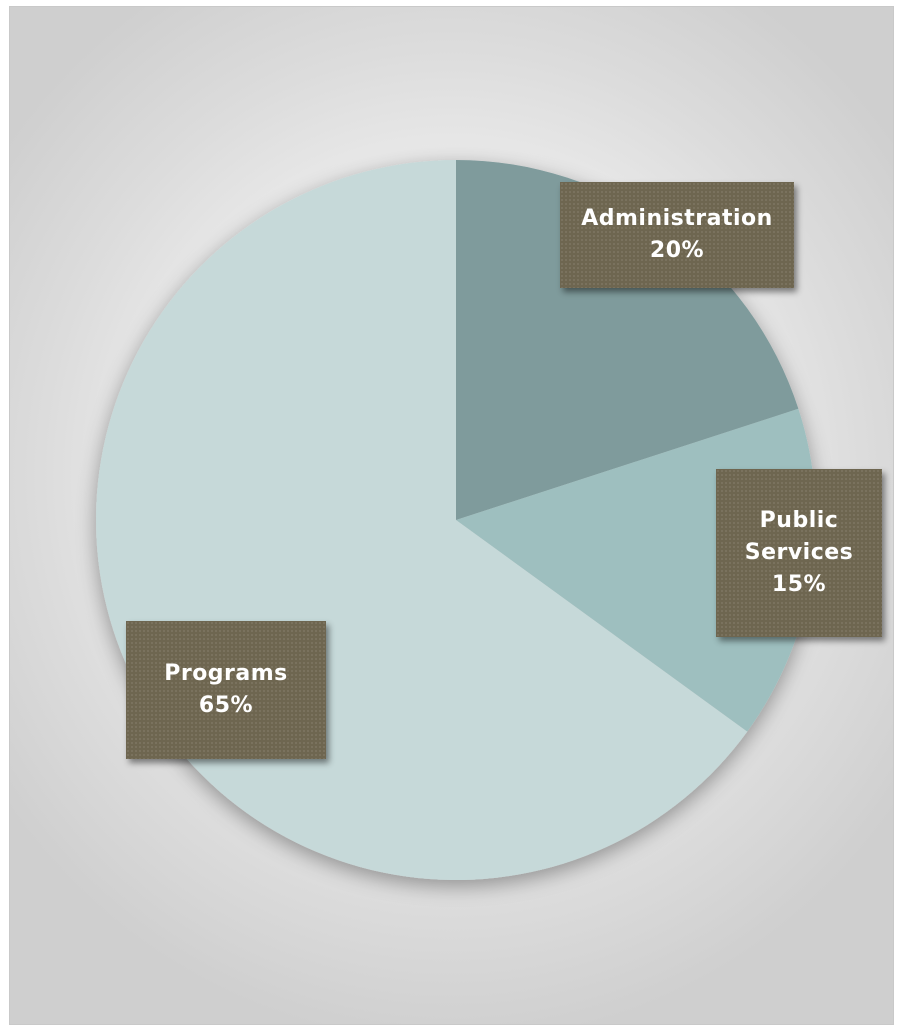 This screenshot has width=903, height=1035. What do you see at coordinates (226, 673) in the screenshot?
I see `data-label-name: Programs` at bounding box center [226, 673].